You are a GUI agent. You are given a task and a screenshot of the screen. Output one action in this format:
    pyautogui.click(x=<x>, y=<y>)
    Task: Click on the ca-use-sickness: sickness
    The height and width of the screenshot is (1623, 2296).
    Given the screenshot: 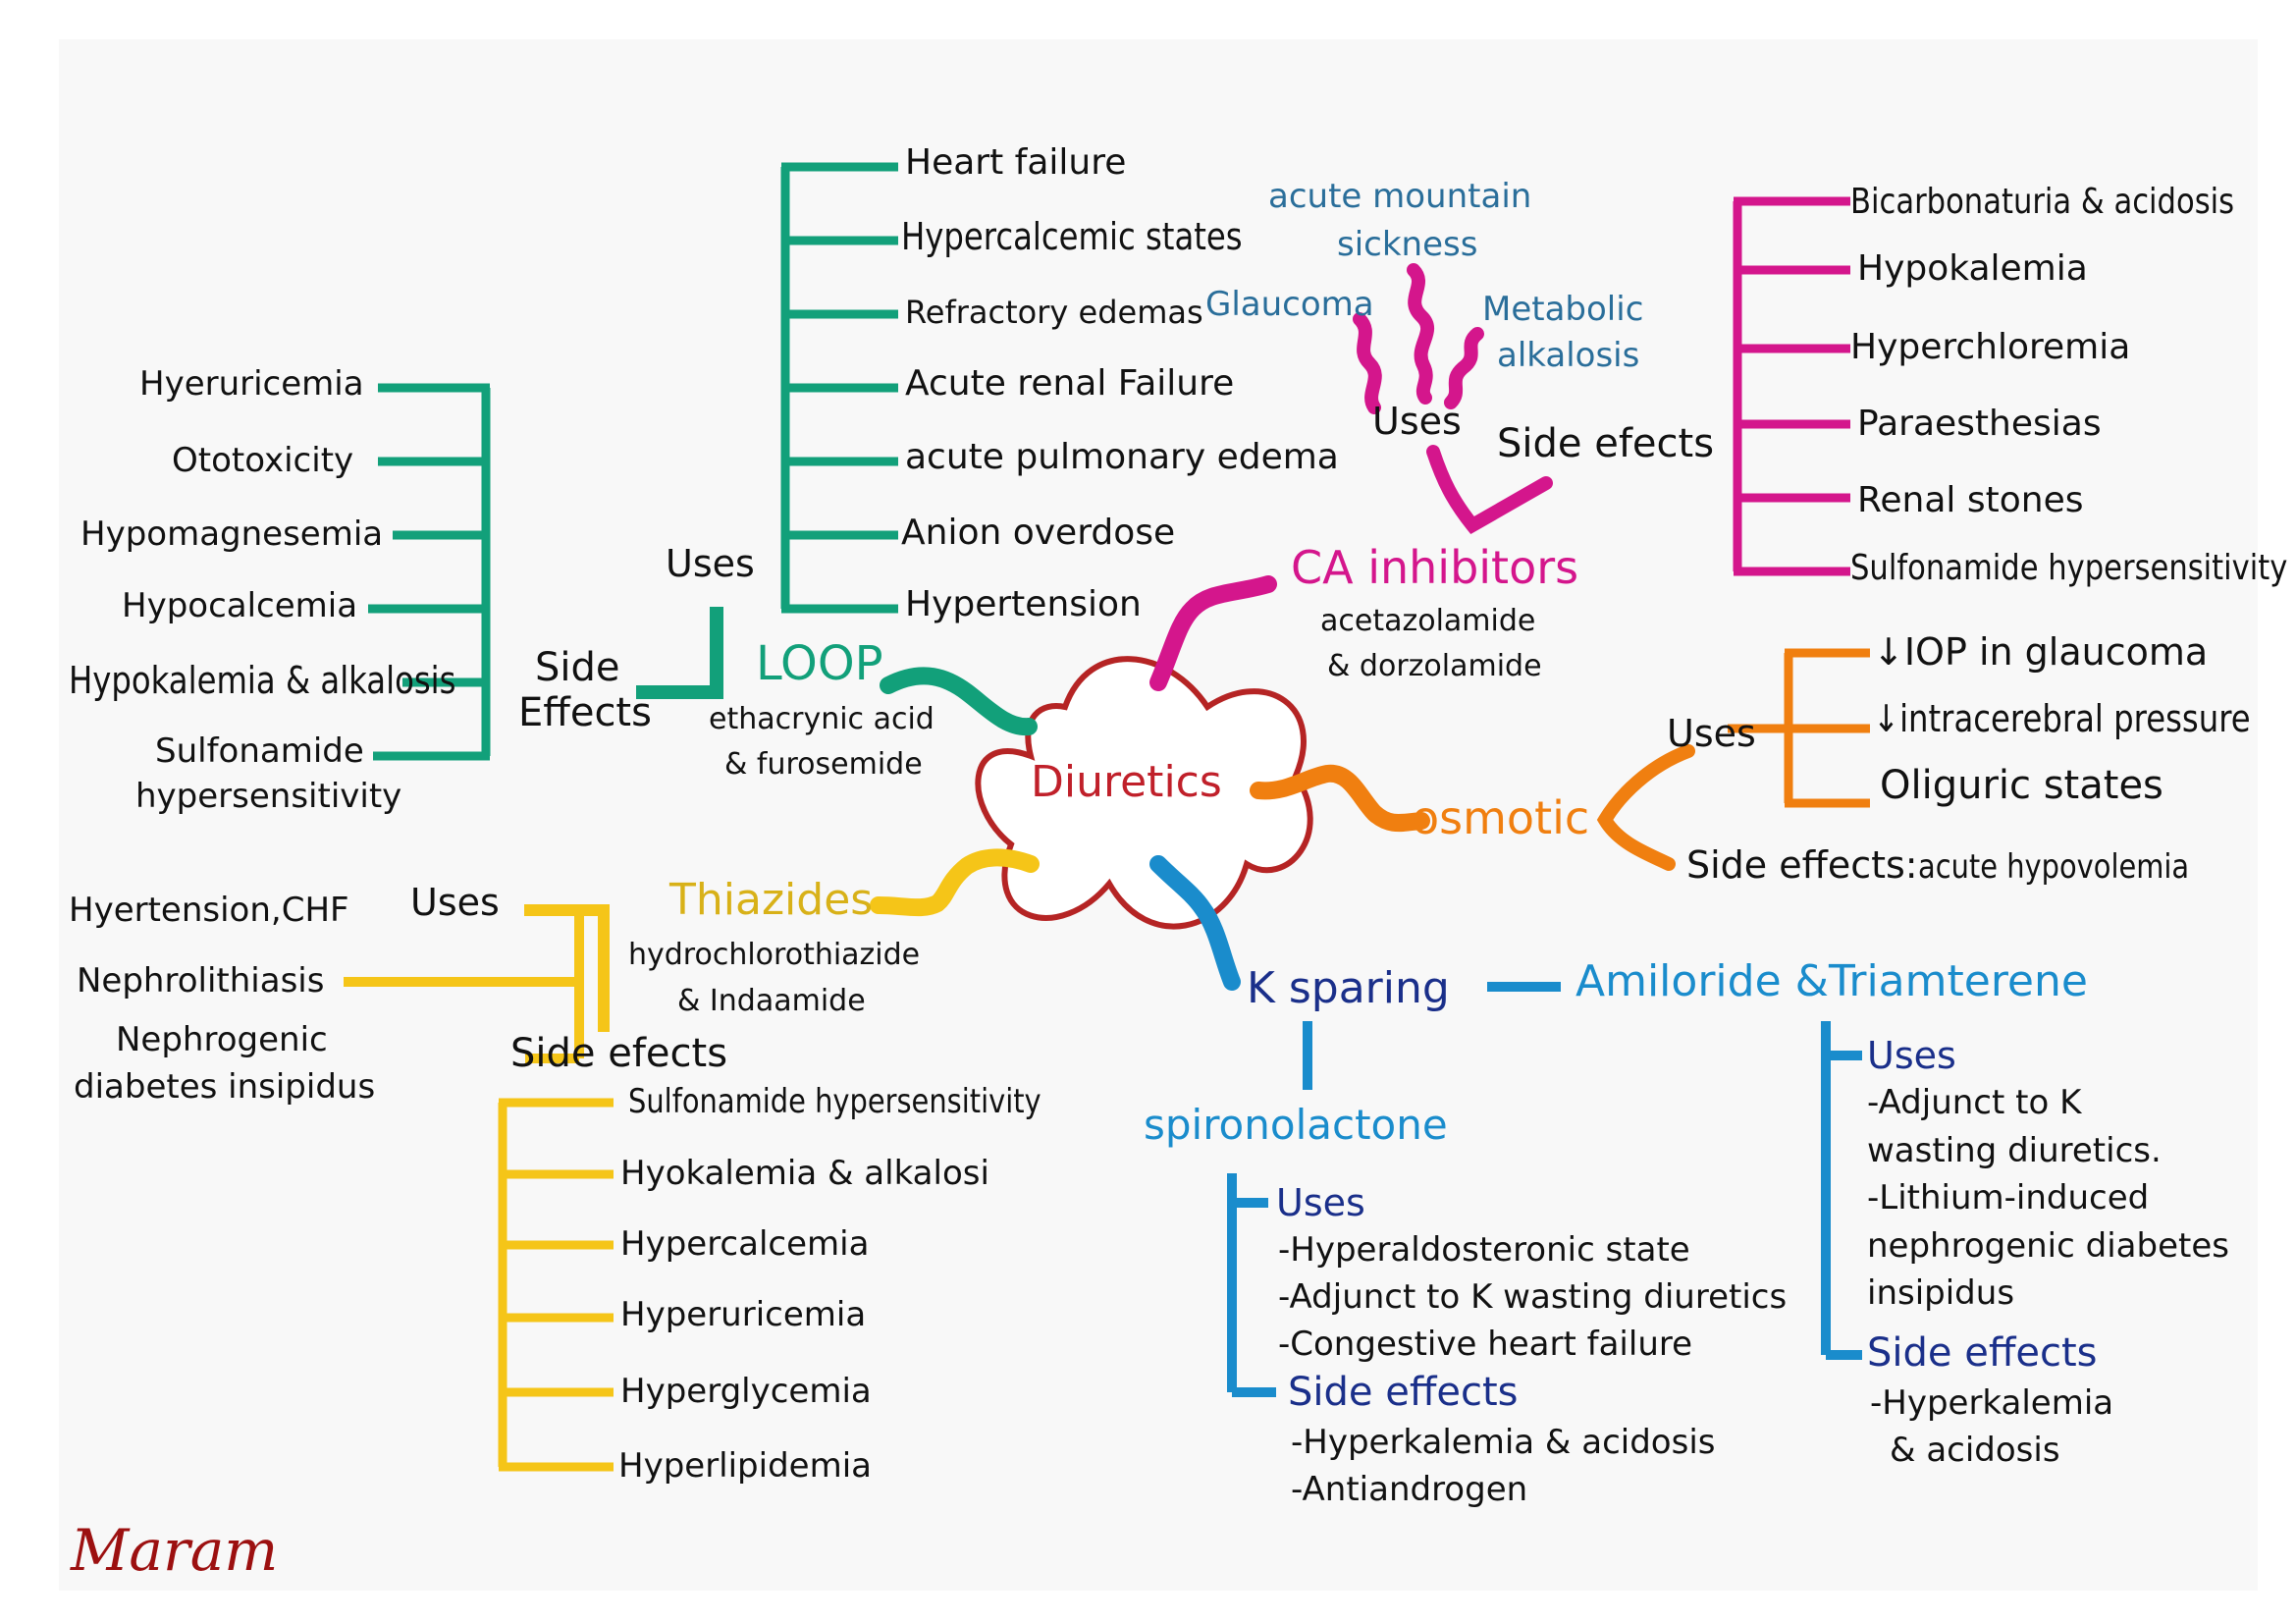 What is the action you would take?
    pyautogui.click(x=1407, y=244)
    